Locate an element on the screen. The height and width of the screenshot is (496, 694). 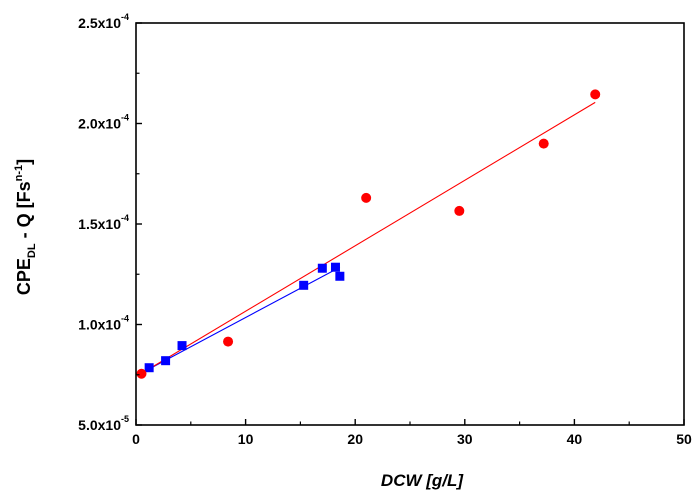
y-tick-label: 5.0x10⁻⁵ is located at coordinates (103, 423).